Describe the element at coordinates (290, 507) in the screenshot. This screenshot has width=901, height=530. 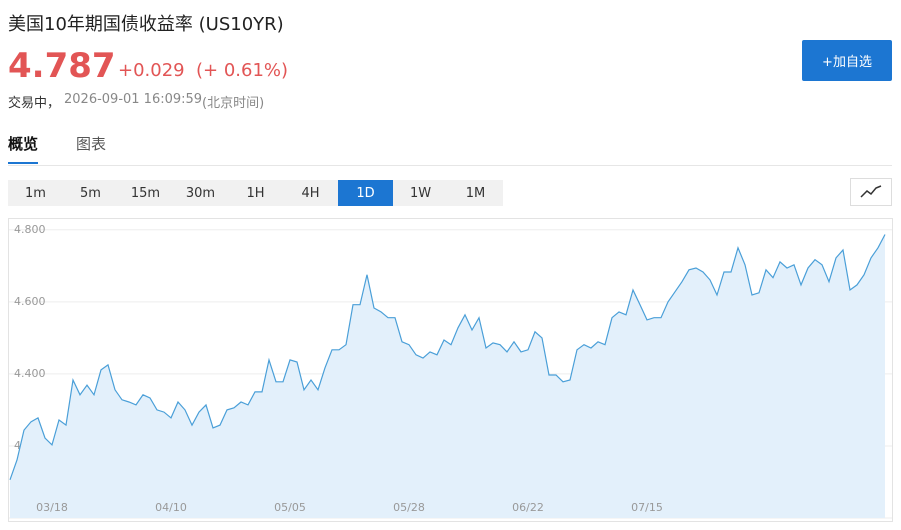
I see `x-tick-label: 05/05` at that location.